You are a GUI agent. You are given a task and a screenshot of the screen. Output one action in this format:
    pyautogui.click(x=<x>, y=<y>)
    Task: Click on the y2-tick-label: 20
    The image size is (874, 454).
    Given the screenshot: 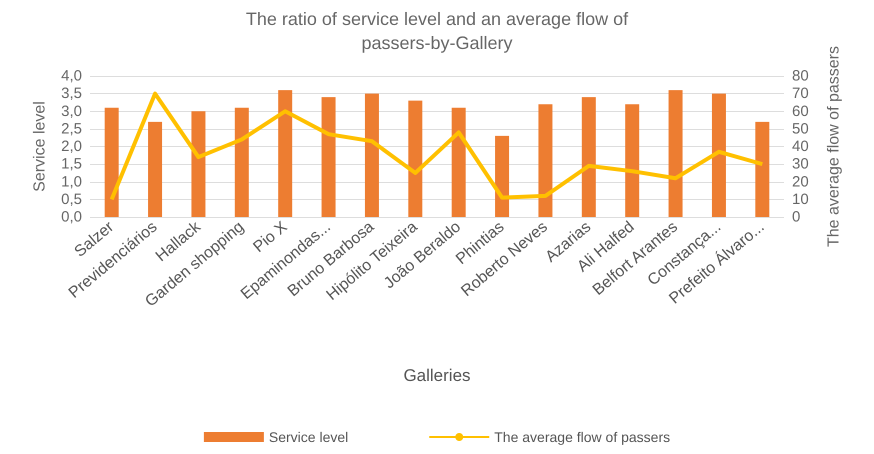 What is the action you would take?
    pyautogui.click(x=800, y=181)
    